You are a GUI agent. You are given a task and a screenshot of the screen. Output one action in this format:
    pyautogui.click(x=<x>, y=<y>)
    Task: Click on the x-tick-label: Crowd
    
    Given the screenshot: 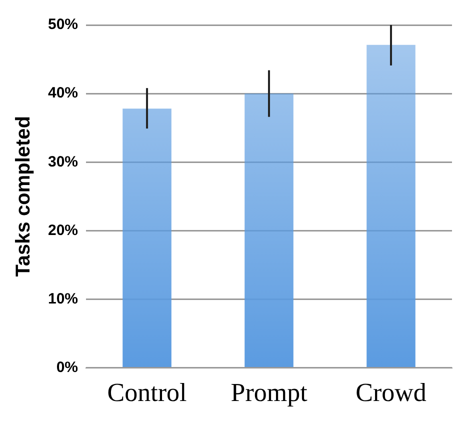 What is the action you would take?
    pyautogui.click(x=391, y=393)
    